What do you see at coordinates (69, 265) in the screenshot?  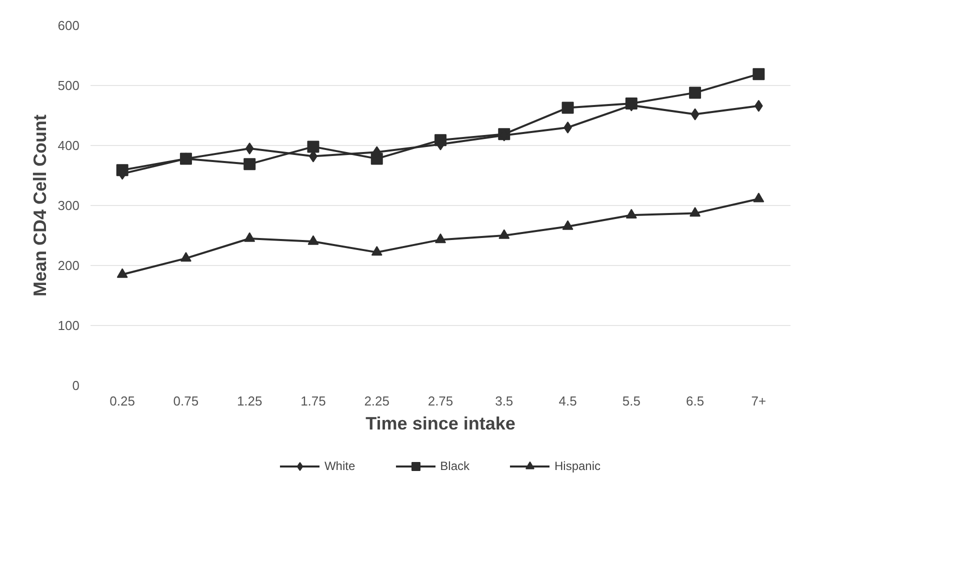 I see `y-tick-label: 200` at bounding box center [69, 265].